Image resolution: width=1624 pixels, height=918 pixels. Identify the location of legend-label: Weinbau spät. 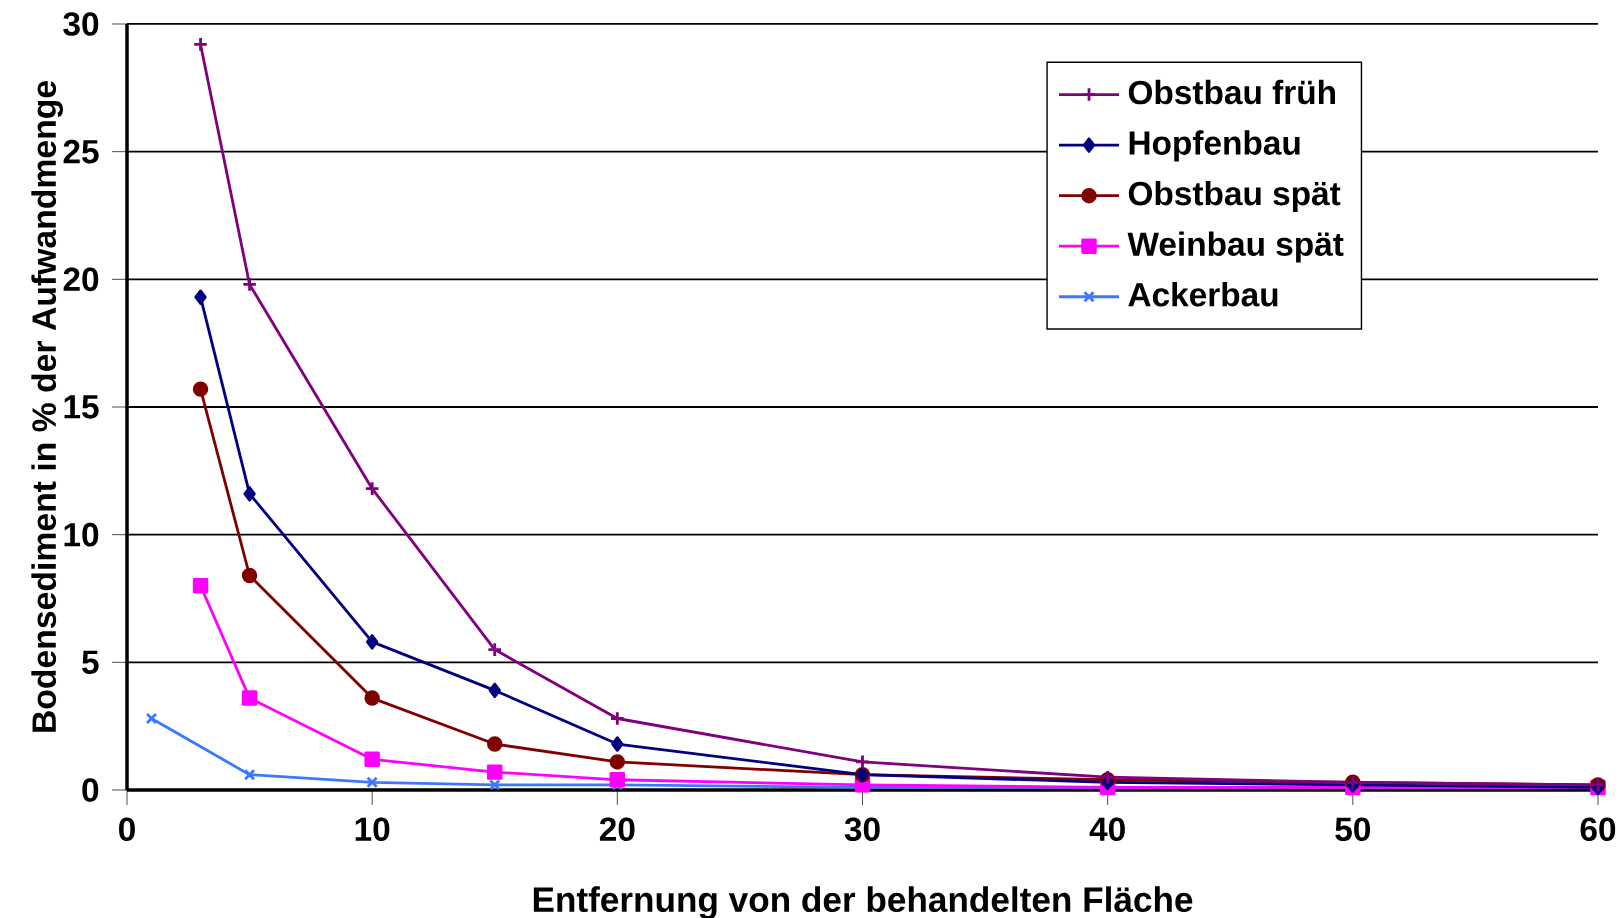
(1235, 247).